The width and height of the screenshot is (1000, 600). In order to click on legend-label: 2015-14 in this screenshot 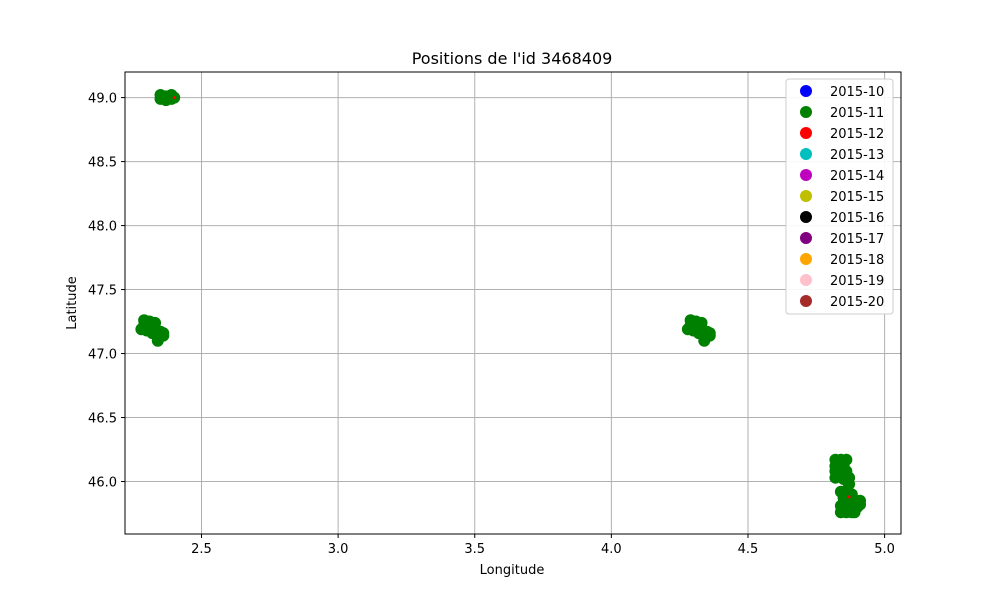, I will do `click(857, 176)`.